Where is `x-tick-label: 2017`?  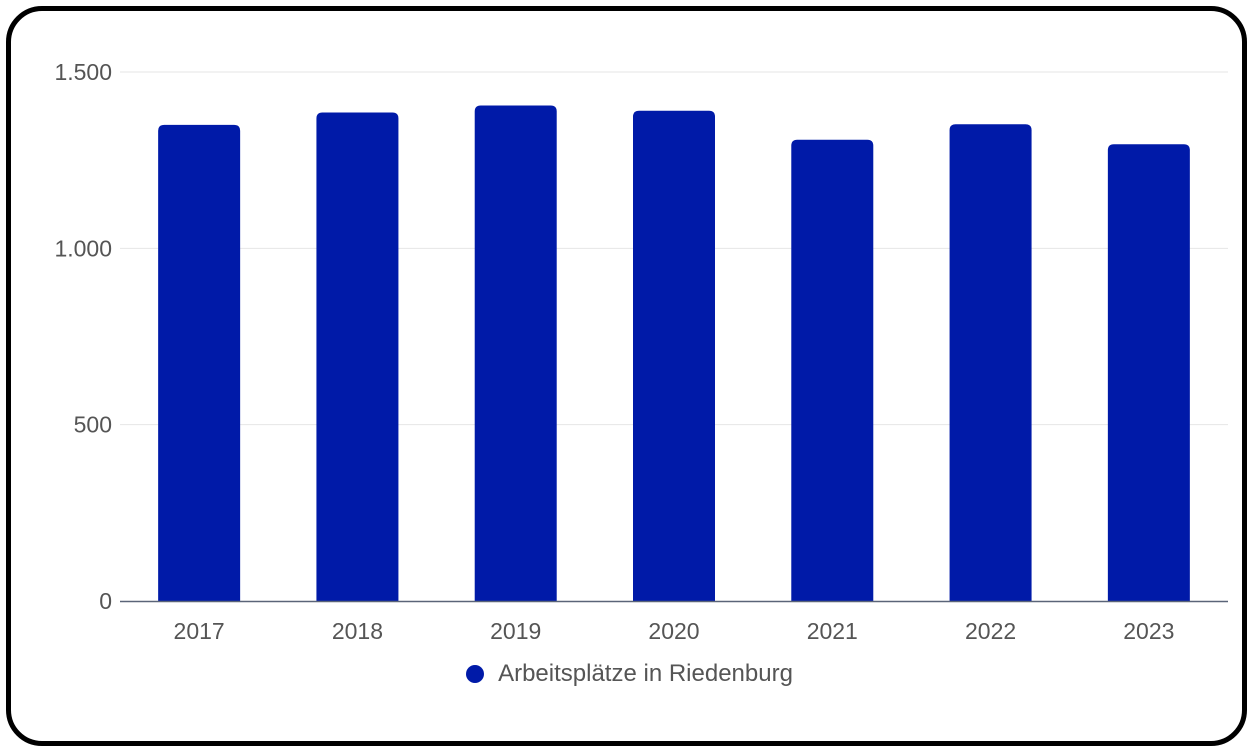
x-tick-label: 2017 is located at coordinates (199, 631).